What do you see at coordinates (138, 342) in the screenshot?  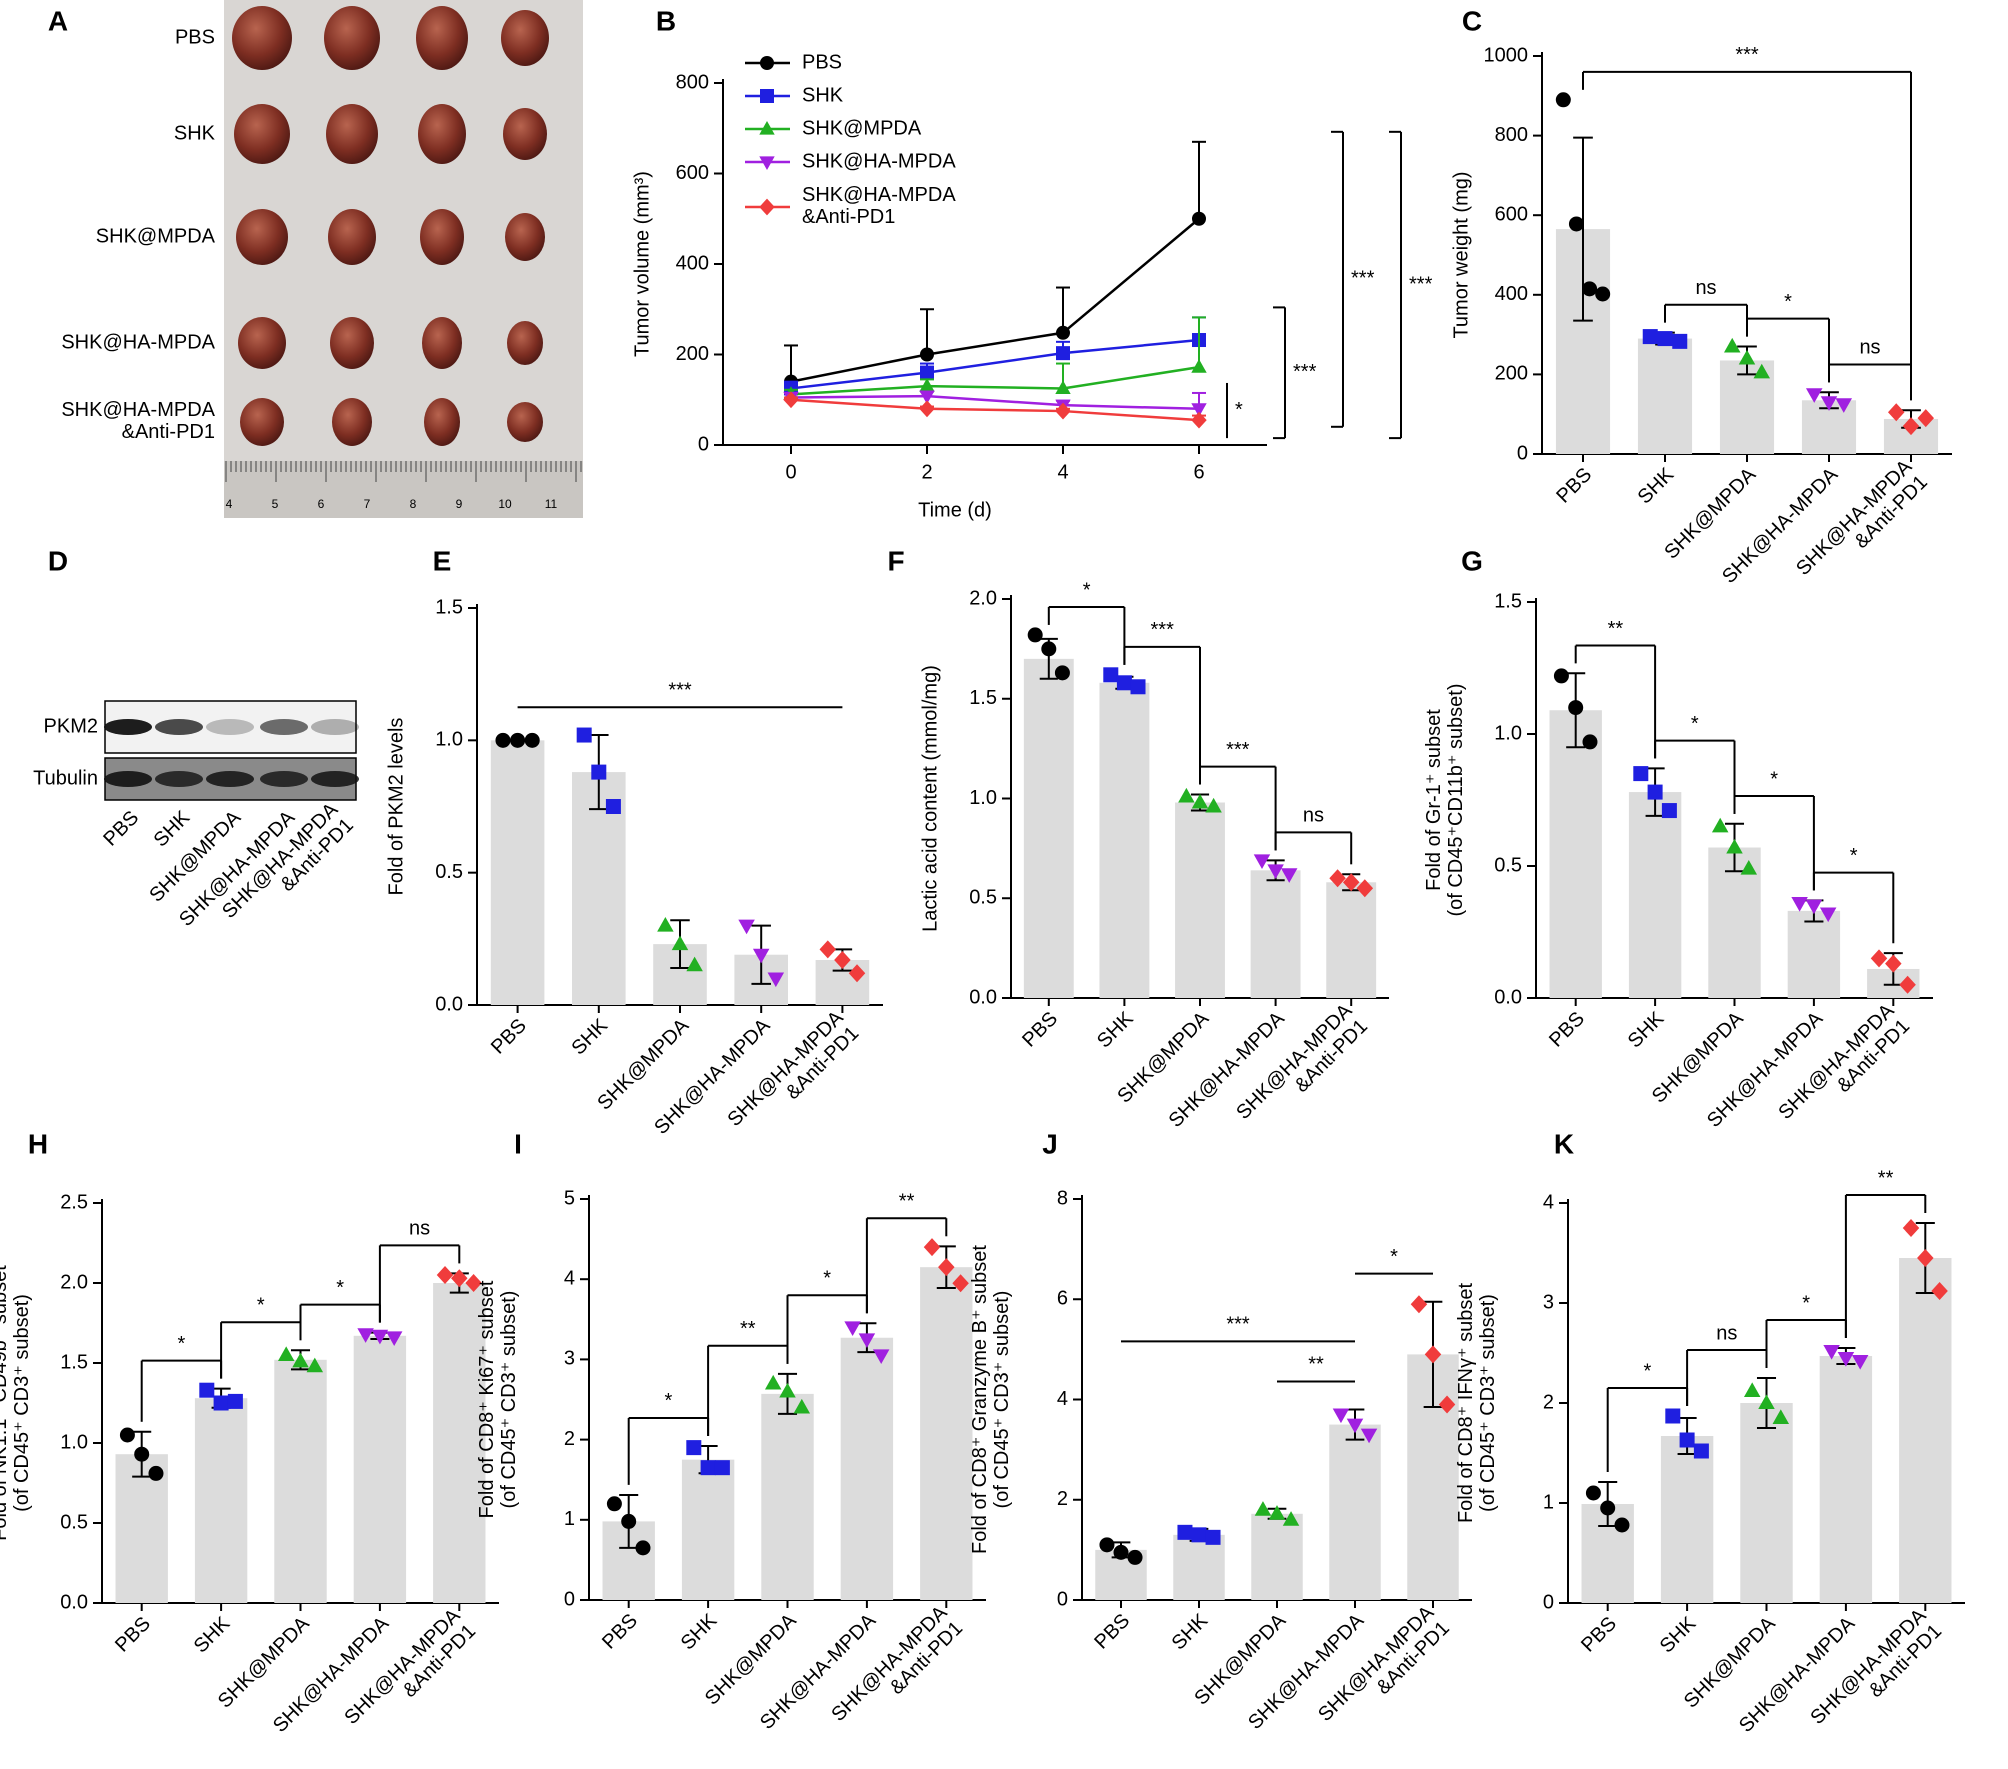 I see `row-label: SHK@HA-MPDA` at bounding box center [138, 342].